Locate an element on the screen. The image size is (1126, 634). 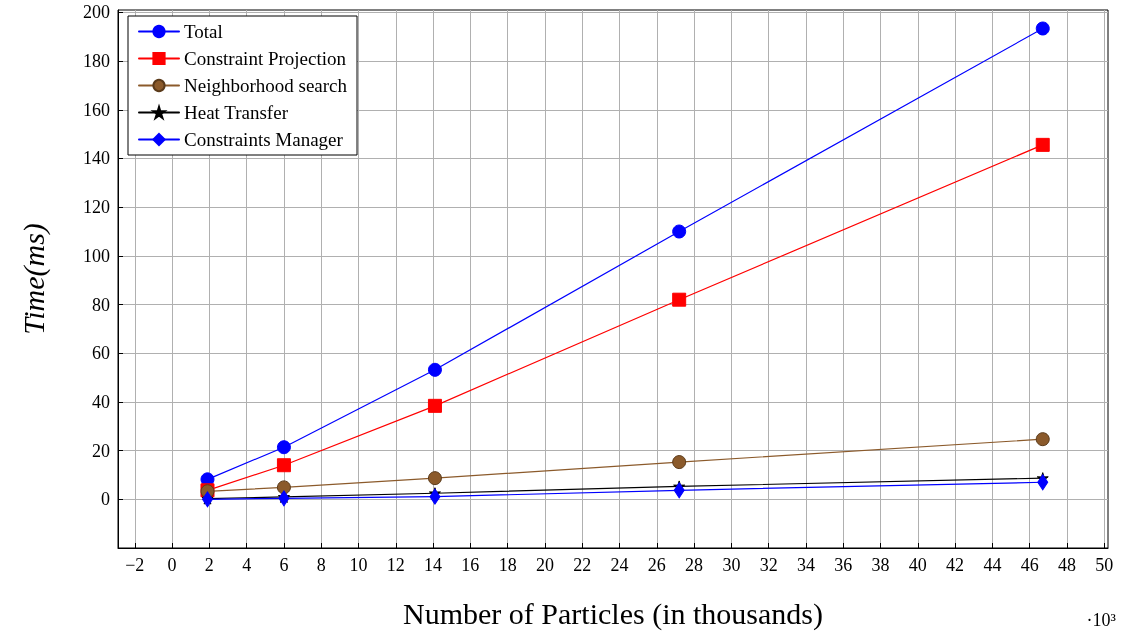
x-tick-label: 34 is located at coordinates (805, 565).